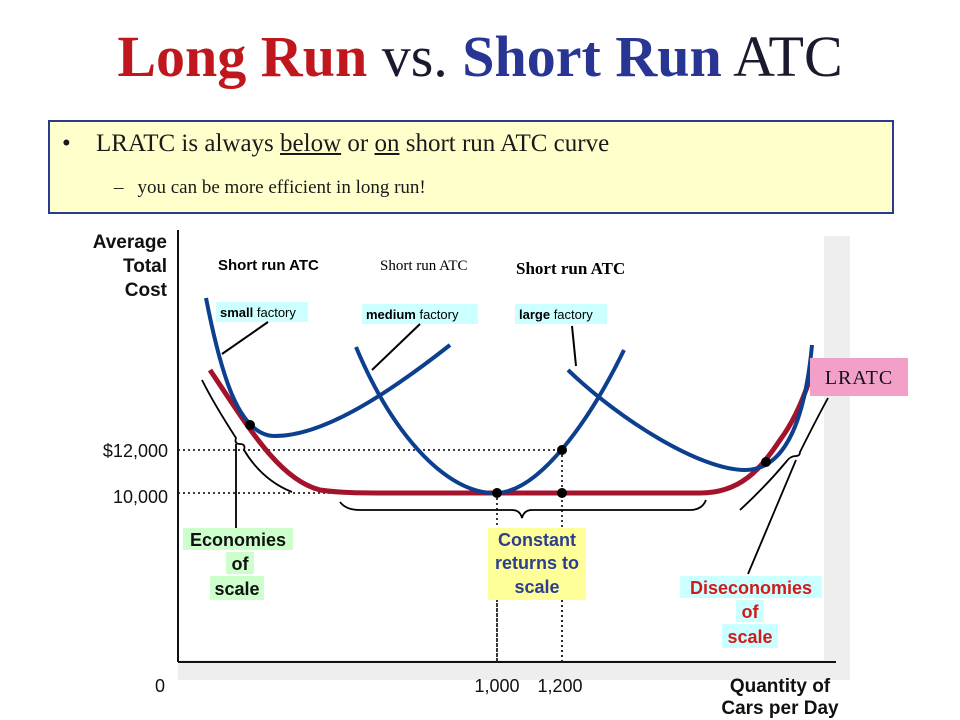 The height and width of the screenshot is (720, 960). Describe the element at coordinates (780, 686) in the screenshot. I see `xlabel-line1: Quantity of` at that location.